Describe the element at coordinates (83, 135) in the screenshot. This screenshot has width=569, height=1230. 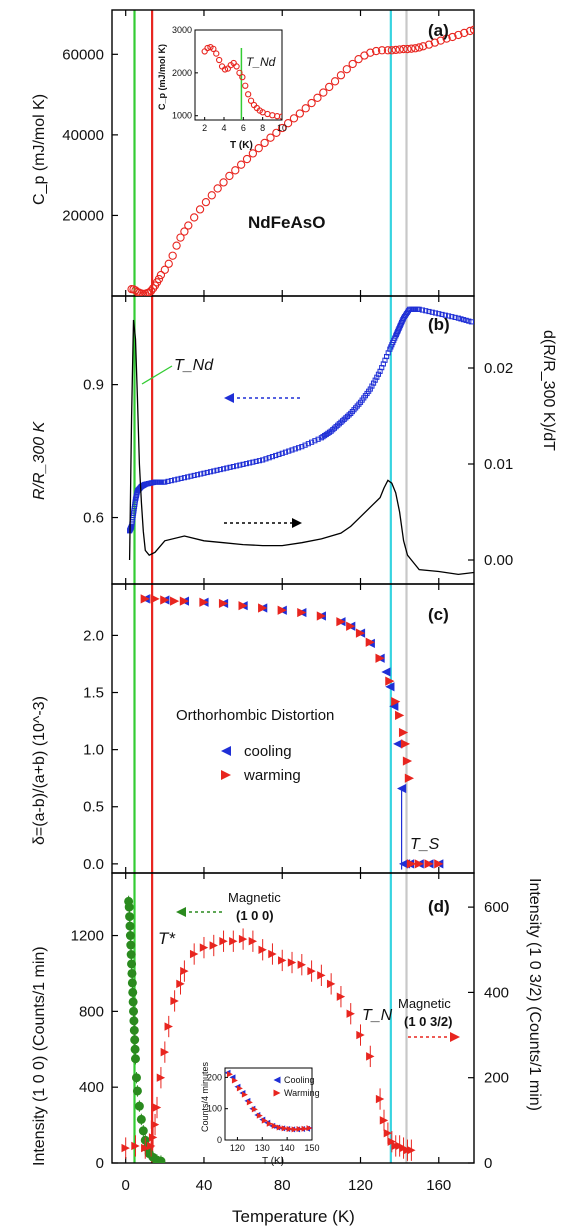
I see `y-tick-label: 40000` at that location.